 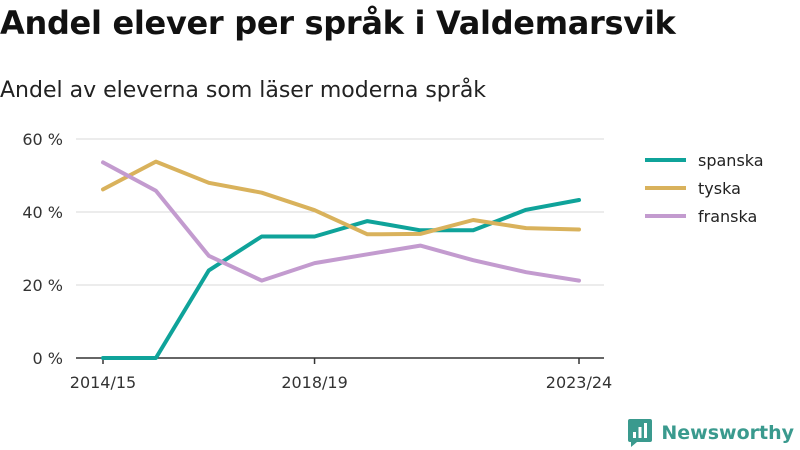 I want to click on x-axis: 2014/15 2018/19 2023/24, so click(x=341, y=374).